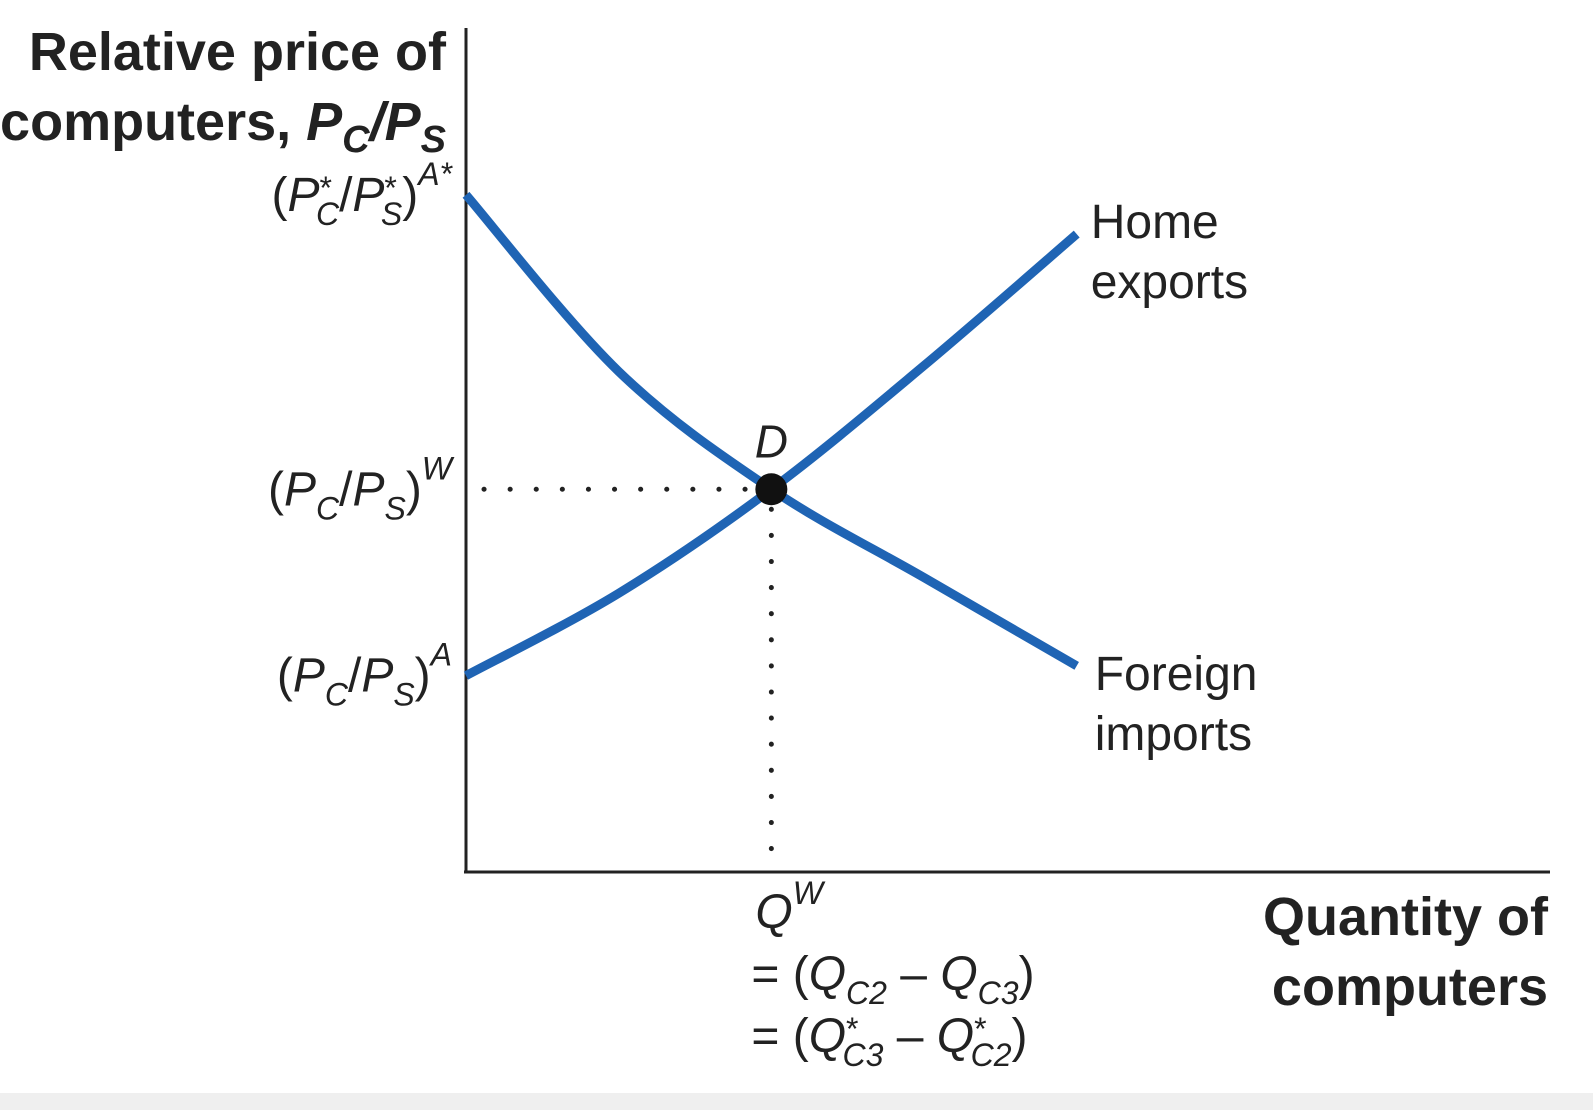 The height and width of the screenshot is (1110, 1593). Describe the element at coordinates (790, 907) in the screenshot. I see `x-tick-label-world-quantity: QW` at that location.